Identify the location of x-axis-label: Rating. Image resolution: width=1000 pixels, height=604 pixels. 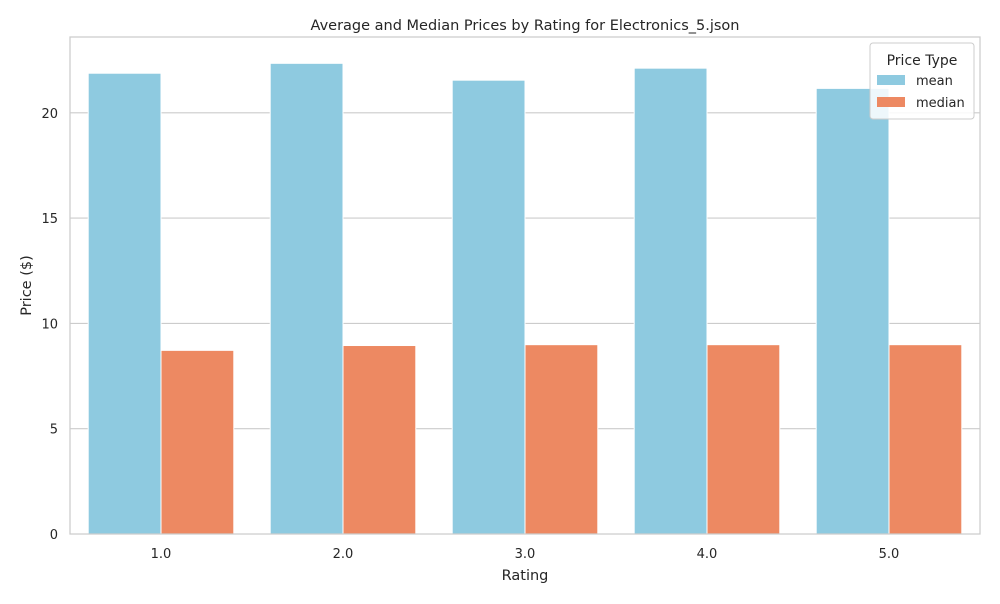
(525, 576).